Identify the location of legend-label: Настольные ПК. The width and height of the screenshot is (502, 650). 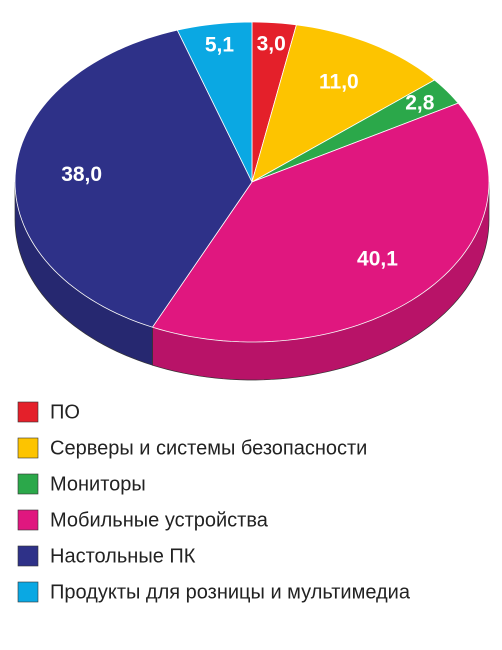
(123, 556).